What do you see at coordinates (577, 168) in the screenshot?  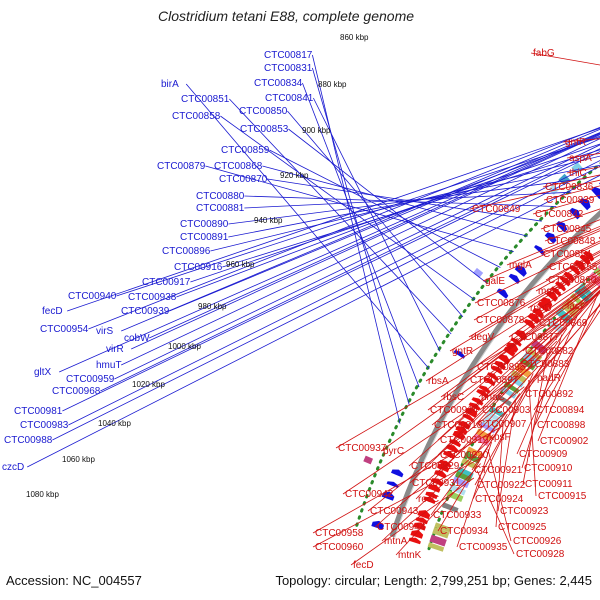 I see `forward-cog-block` at bounding box center [577, 168].